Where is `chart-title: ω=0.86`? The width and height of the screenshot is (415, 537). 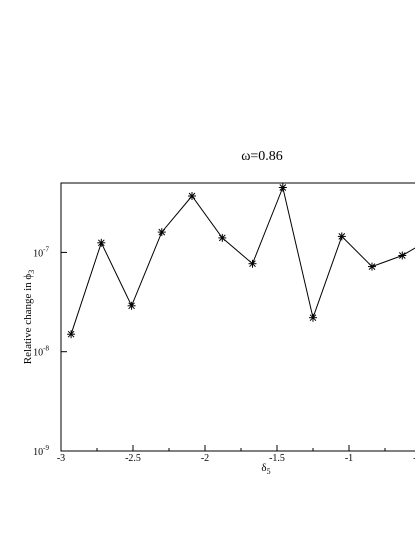
chart-title: ω=0.86 is located at coordinates (262, 156).